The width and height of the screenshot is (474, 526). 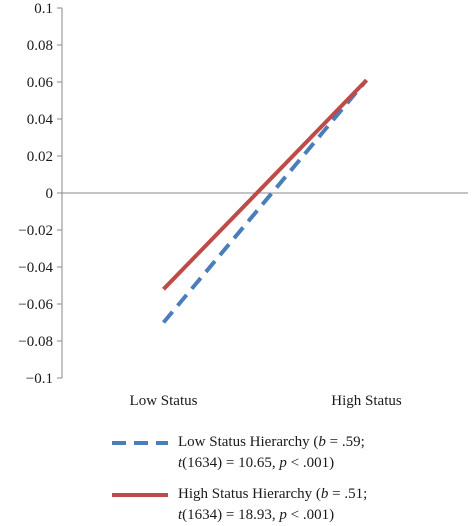 I want to click on legend-t-value: (1634) = 18.93,, so click(x=231, y=515).